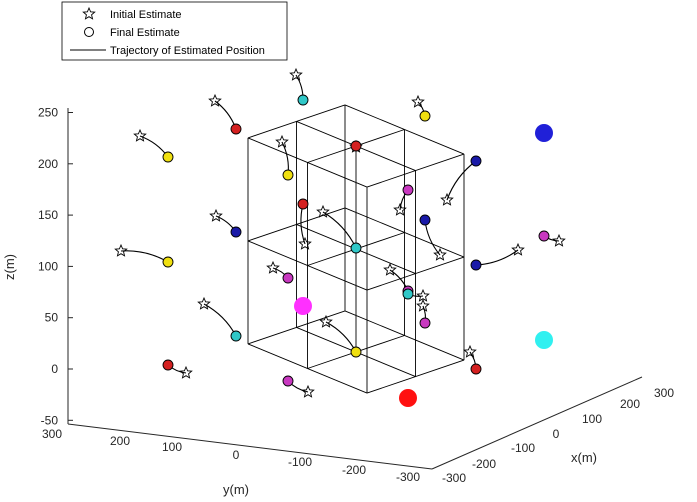  I want to click on x-tick-label: -300, so click(454, 478).